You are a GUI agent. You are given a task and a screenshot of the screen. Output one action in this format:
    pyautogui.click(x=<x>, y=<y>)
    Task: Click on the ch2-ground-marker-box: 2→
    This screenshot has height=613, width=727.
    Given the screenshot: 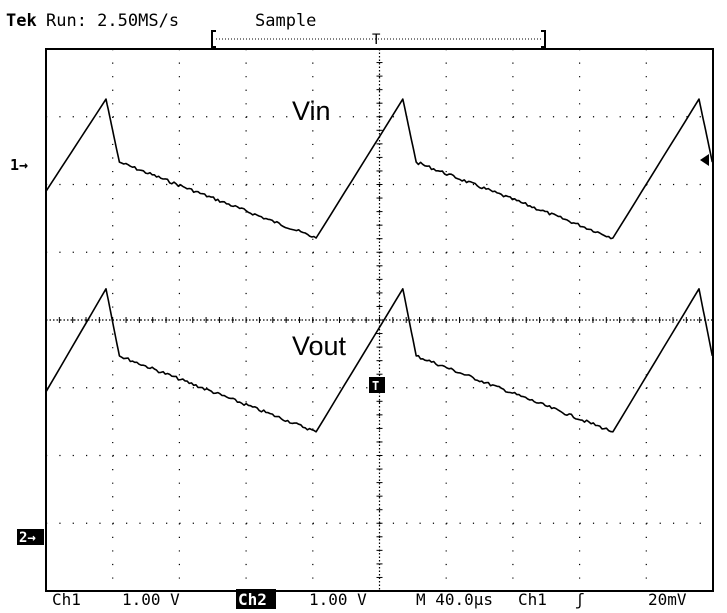 What is the action you would take?
    pyautogui.click(x=30, y=537)
    